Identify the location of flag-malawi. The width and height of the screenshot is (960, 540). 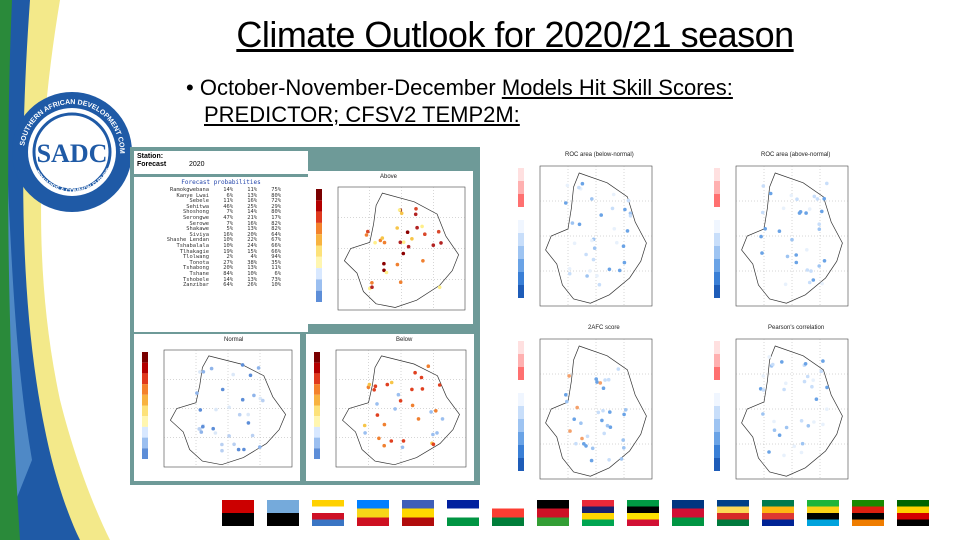
(553, 513).